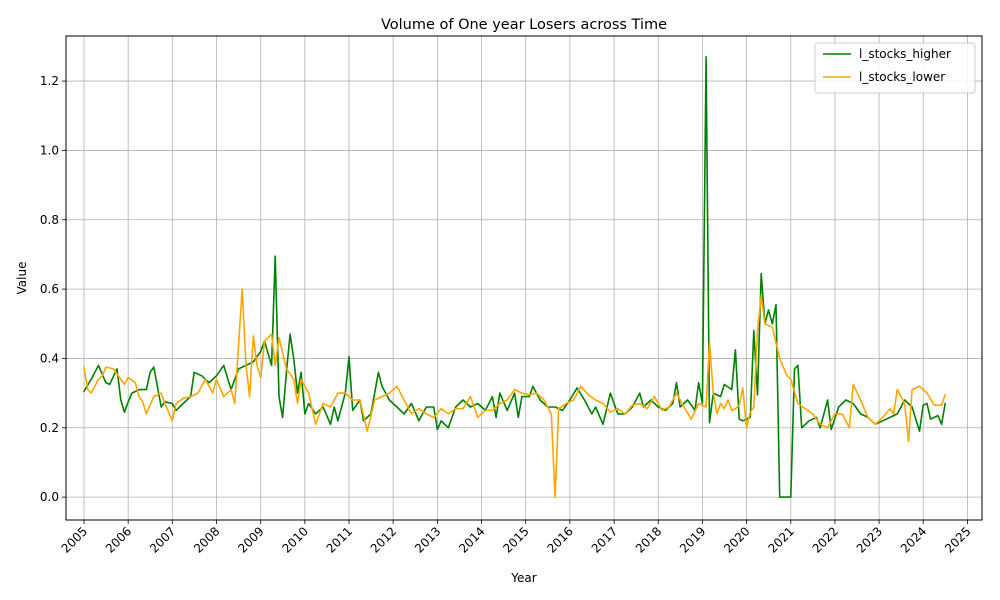  I want to click on chart-title: Volume of One year Losers across Time, so click(524, 25).